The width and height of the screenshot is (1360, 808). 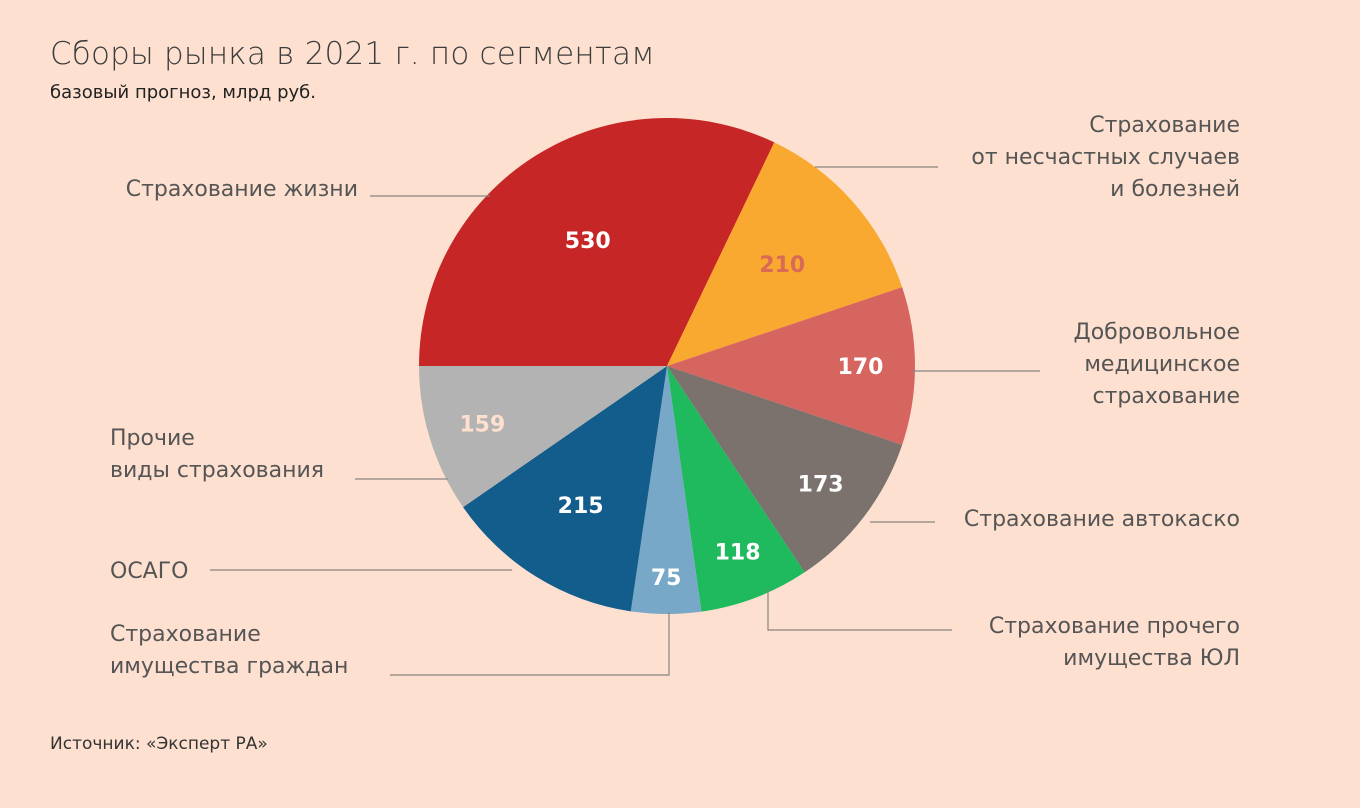 I want to click on slice-category-label: Добровольное медицинское страхование, so click(x=1157, y=364).